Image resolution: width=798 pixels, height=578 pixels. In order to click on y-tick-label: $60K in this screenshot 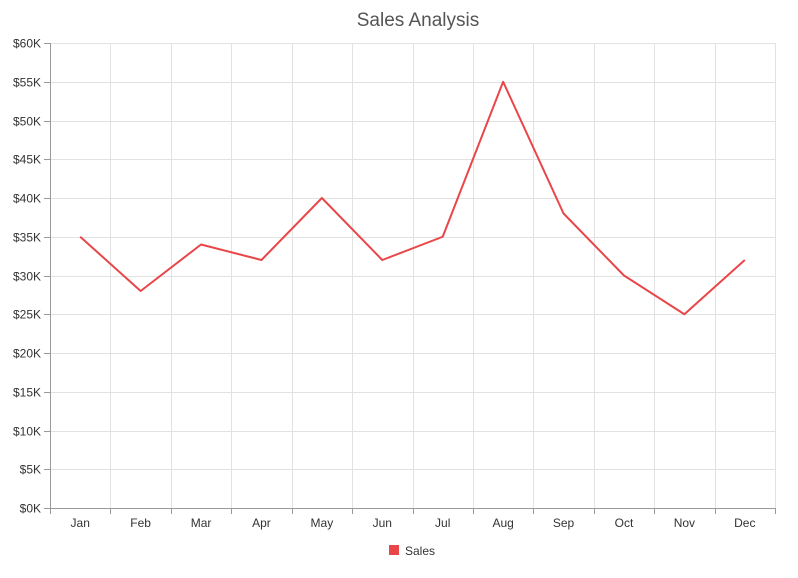, I will do `click(27, 44)`.